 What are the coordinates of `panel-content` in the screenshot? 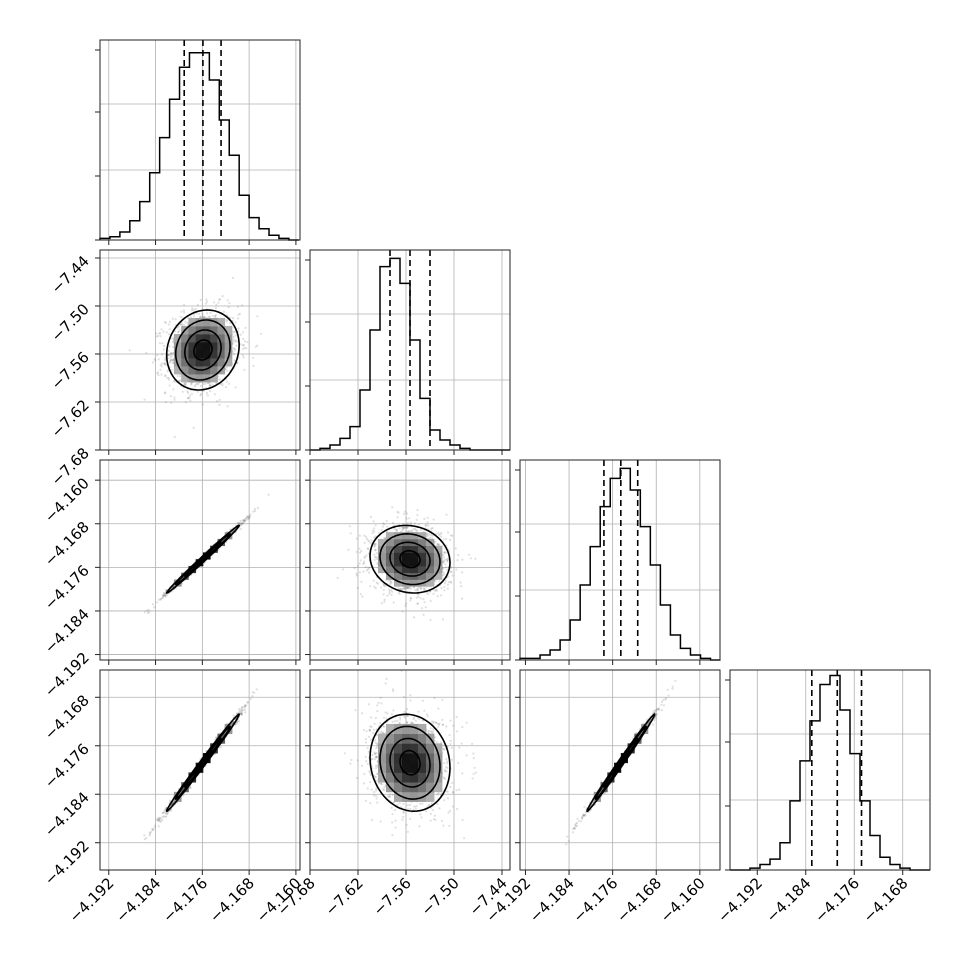 It's located at (406, 564).